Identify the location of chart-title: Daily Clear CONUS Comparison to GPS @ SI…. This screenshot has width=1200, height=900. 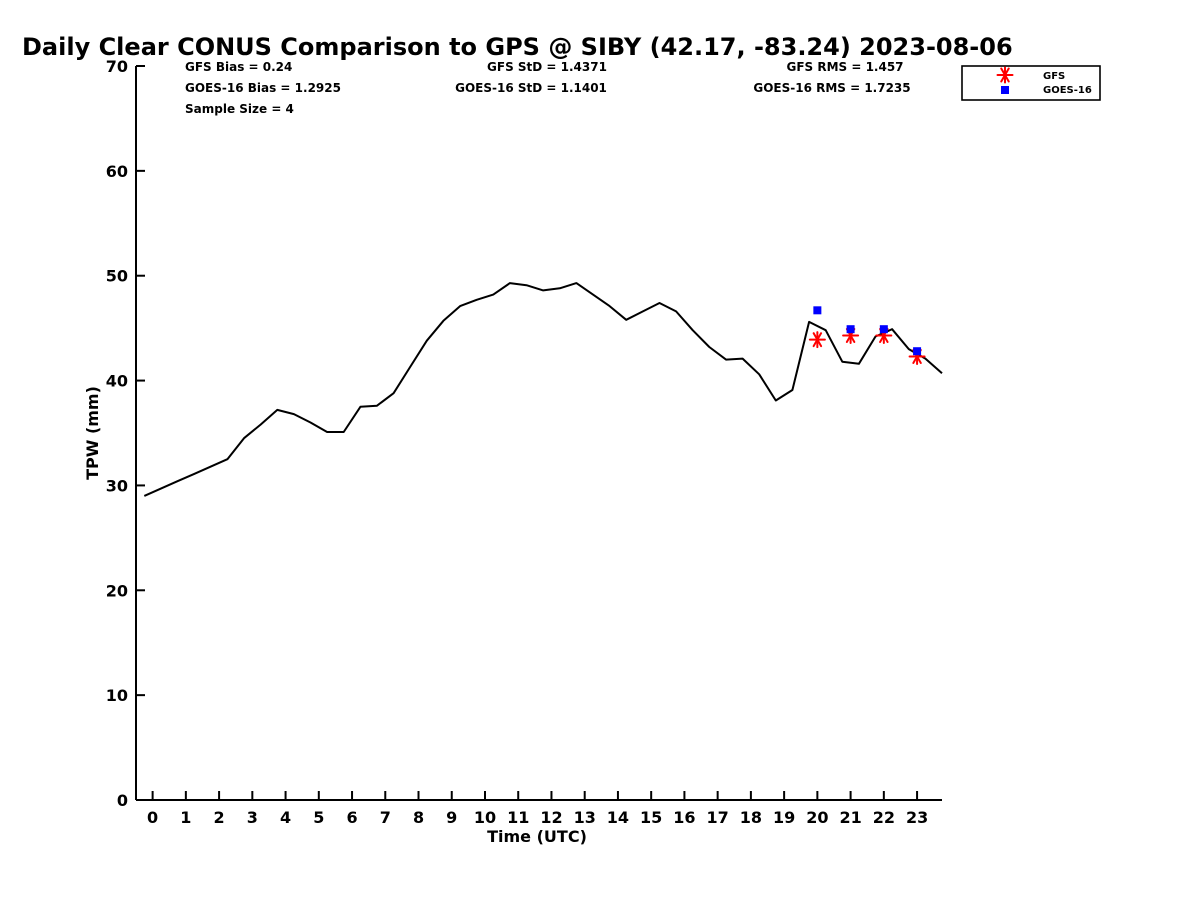
(517, 47).